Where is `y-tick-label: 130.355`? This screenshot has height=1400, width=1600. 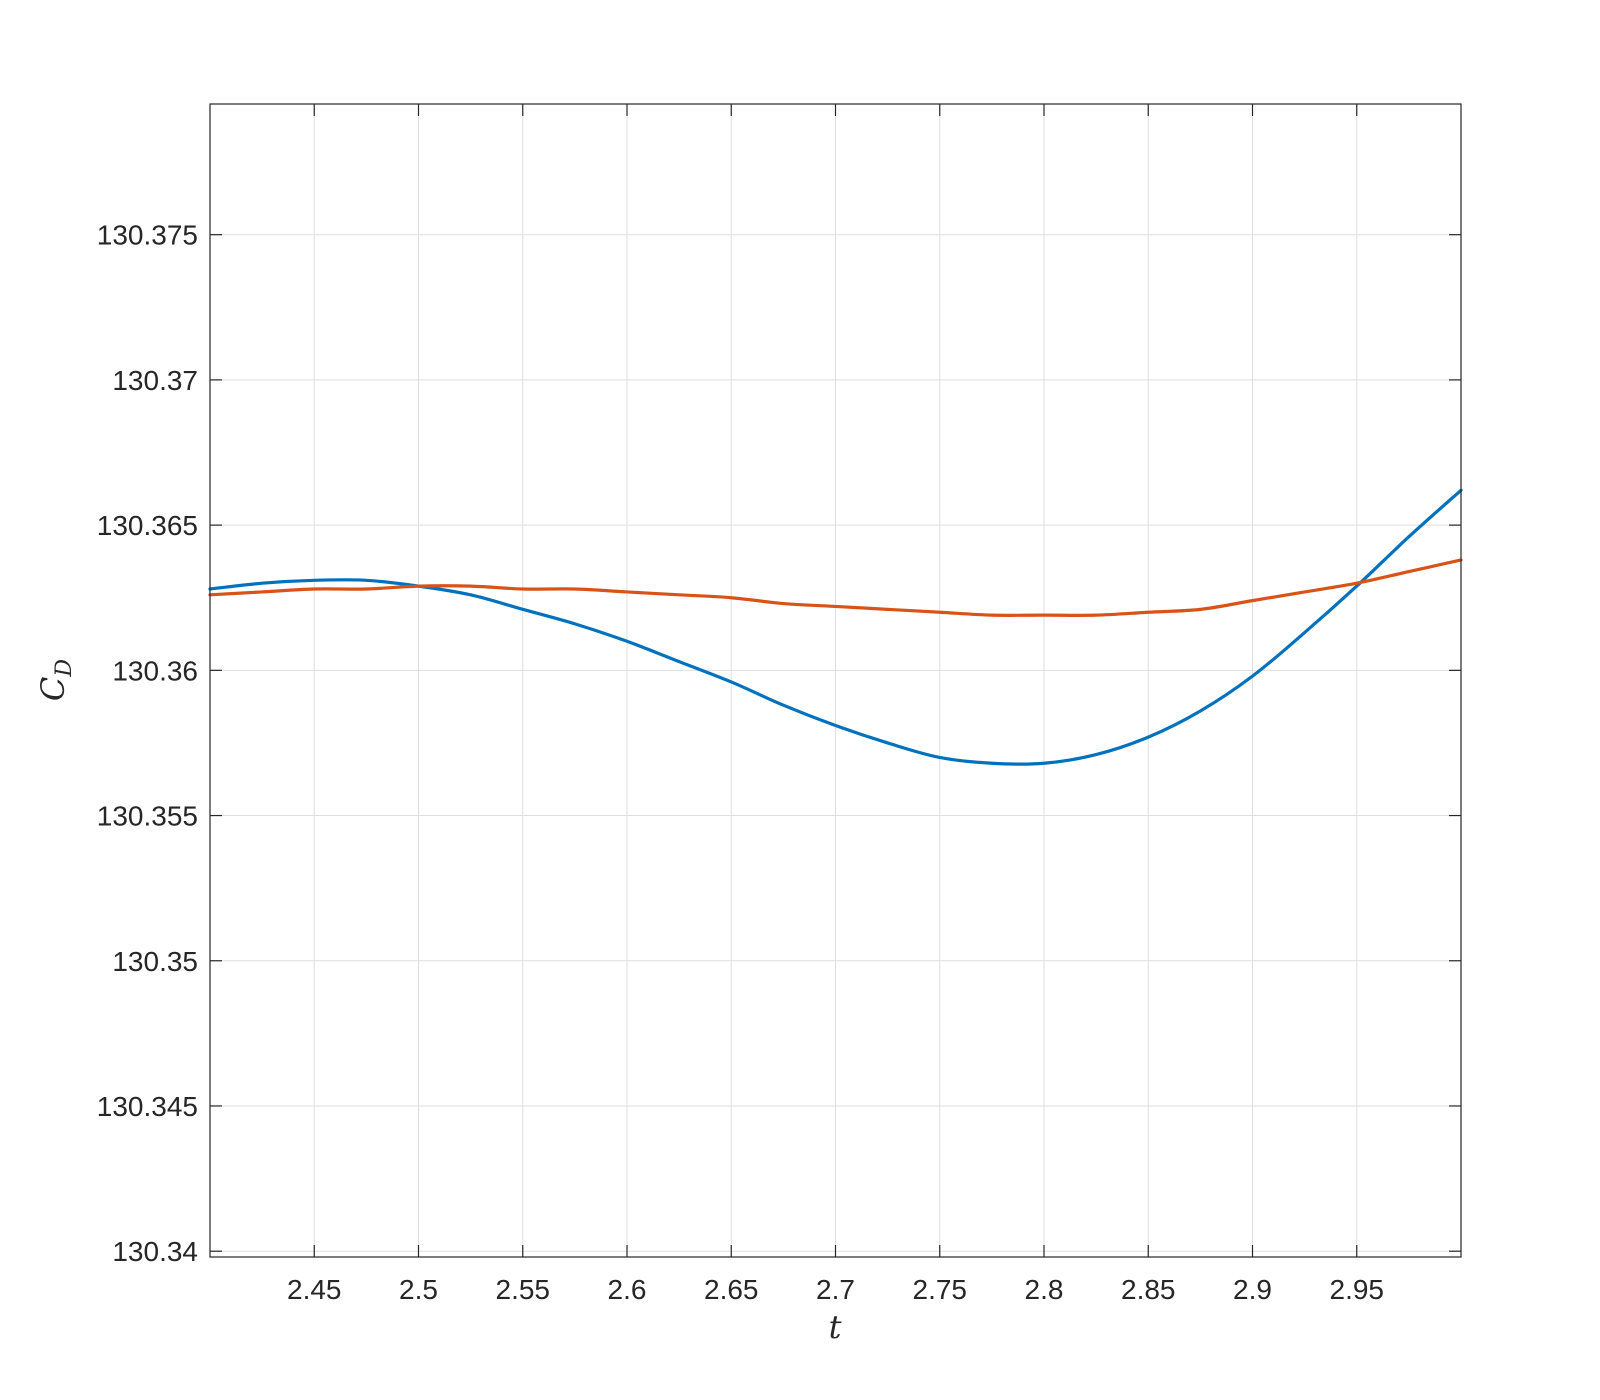
y-tick-label: 130.355 is located at coordinates (147, 816).